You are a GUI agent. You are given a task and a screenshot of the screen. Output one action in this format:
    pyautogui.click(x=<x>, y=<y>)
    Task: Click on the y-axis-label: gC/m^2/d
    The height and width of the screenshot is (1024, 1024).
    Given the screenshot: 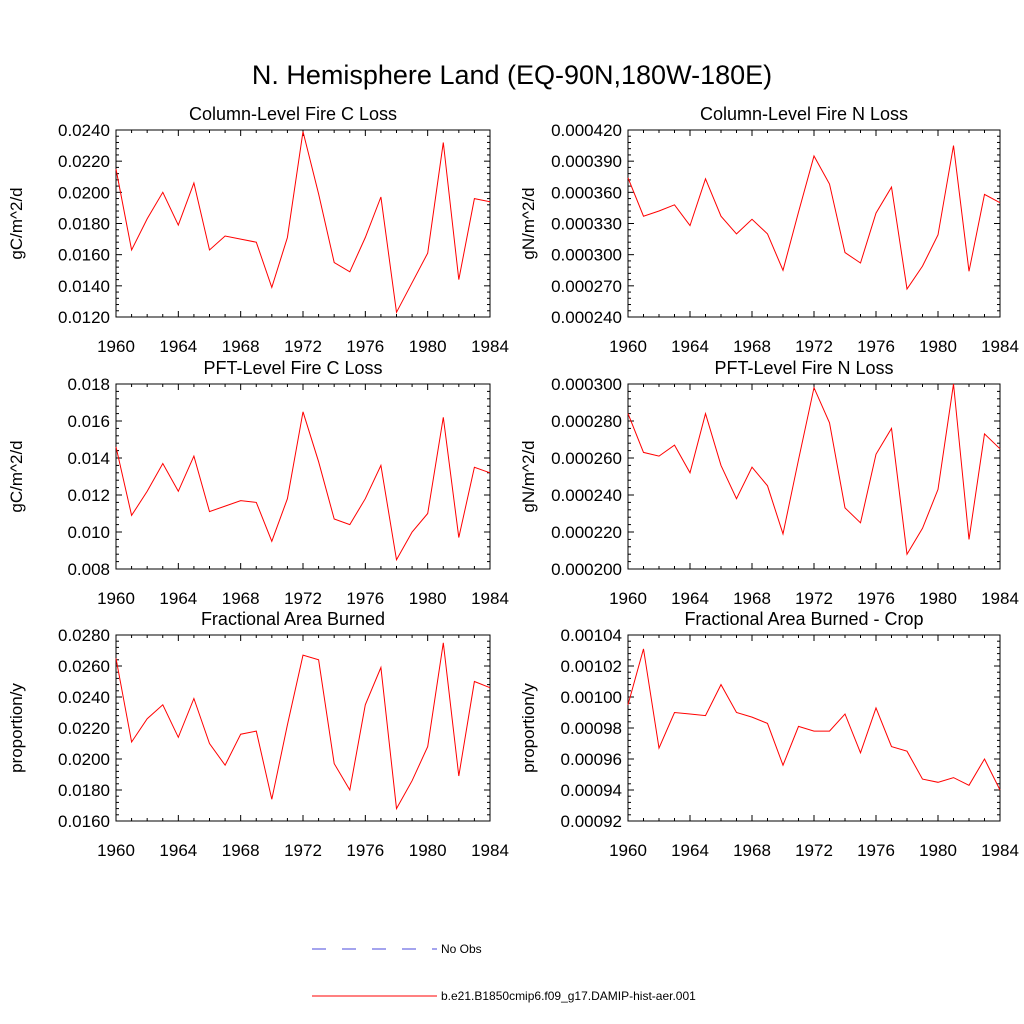 What is the action you would take?
    pyautogui.click(x=16, y=223)
    